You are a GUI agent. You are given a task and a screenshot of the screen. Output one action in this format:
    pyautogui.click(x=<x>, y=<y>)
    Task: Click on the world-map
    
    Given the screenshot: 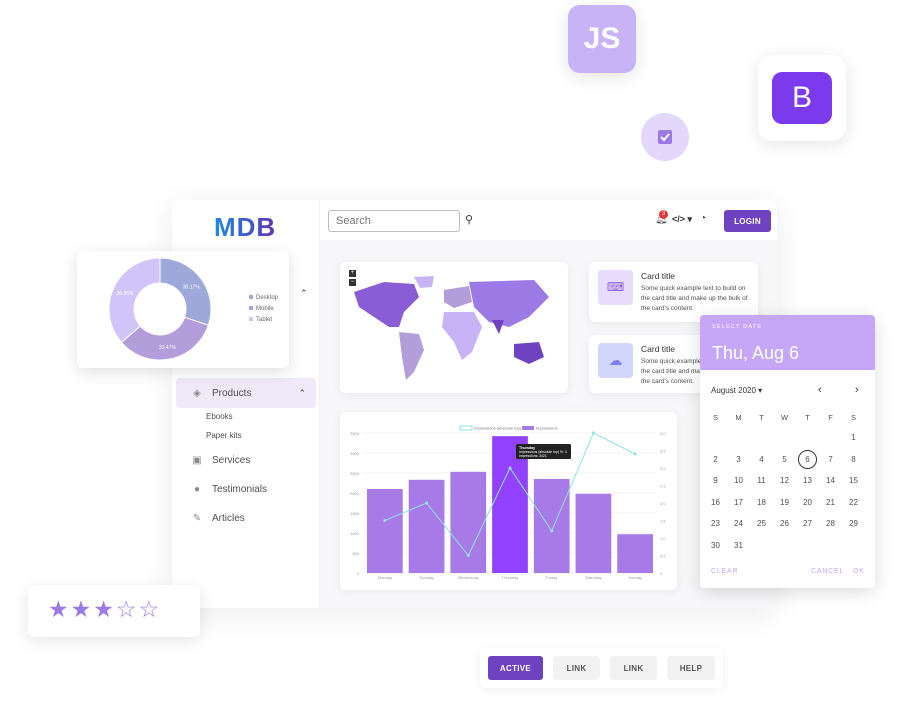 What is the action you would take?
    pyautogui.click(x=454, y=329)
    